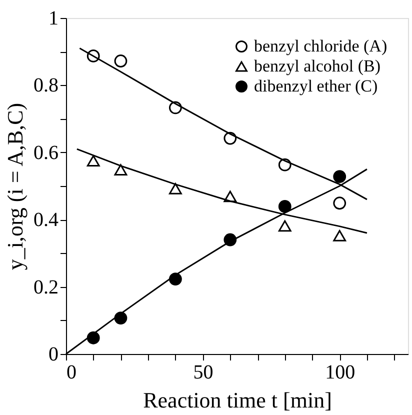 The height and width of the screenshot is (415, 412). I want to click on y-tick-label: 0.2, so click(46, 287).